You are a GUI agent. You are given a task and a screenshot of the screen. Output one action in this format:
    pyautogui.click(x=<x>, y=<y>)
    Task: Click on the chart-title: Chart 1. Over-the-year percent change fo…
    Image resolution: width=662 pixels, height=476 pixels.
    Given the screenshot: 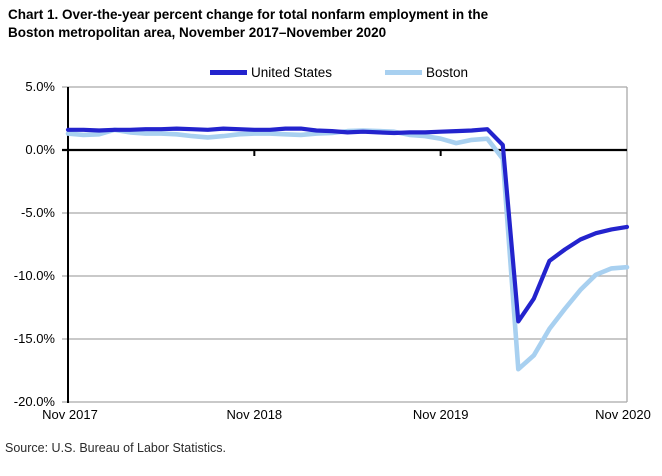 What is the action you would take?
    pyautogui.click(x=248, y=24)
    